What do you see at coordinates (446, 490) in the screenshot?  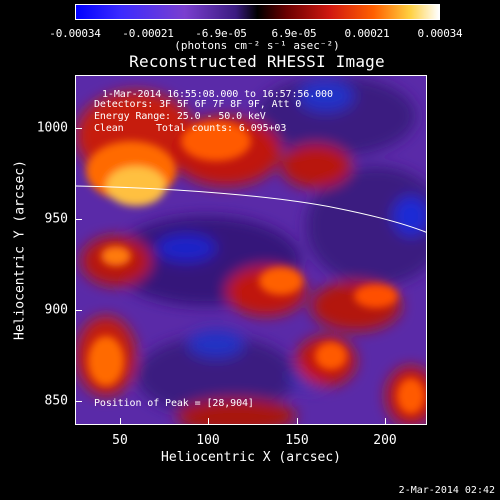 I see `timestamp: 2-Mar-2014 02:42` at bounding box center [446, 490].